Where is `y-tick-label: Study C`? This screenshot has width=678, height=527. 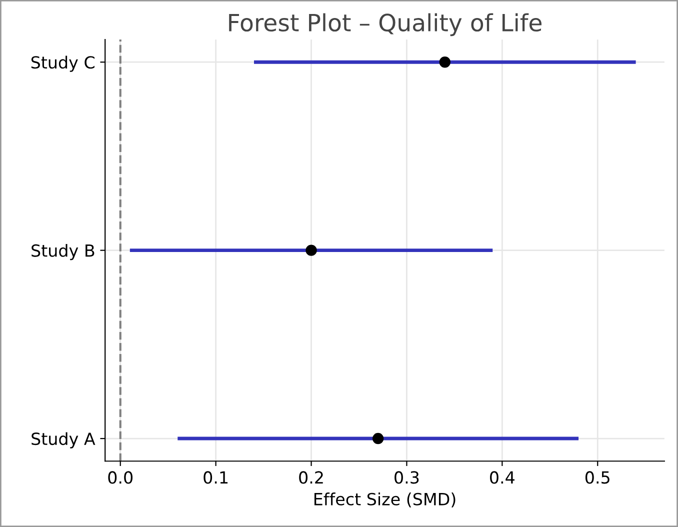
y-tick-label: Study C is located at coordinates (62, 64).